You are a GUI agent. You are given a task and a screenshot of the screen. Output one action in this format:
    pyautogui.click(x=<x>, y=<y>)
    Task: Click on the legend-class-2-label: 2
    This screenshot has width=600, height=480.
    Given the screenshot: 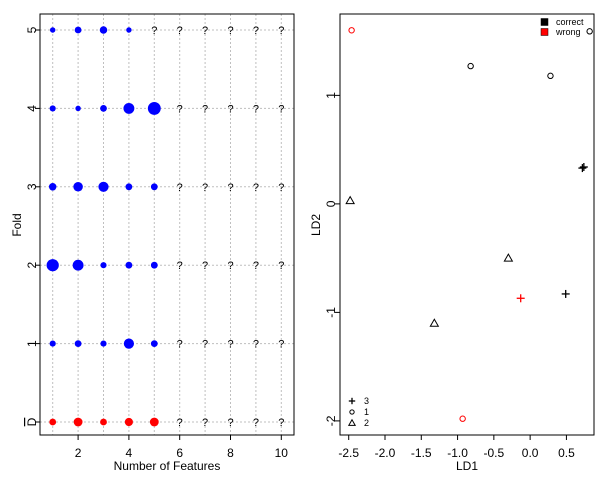 What is the action you would take?
    pyautogui.click(x=366, y=423)
    